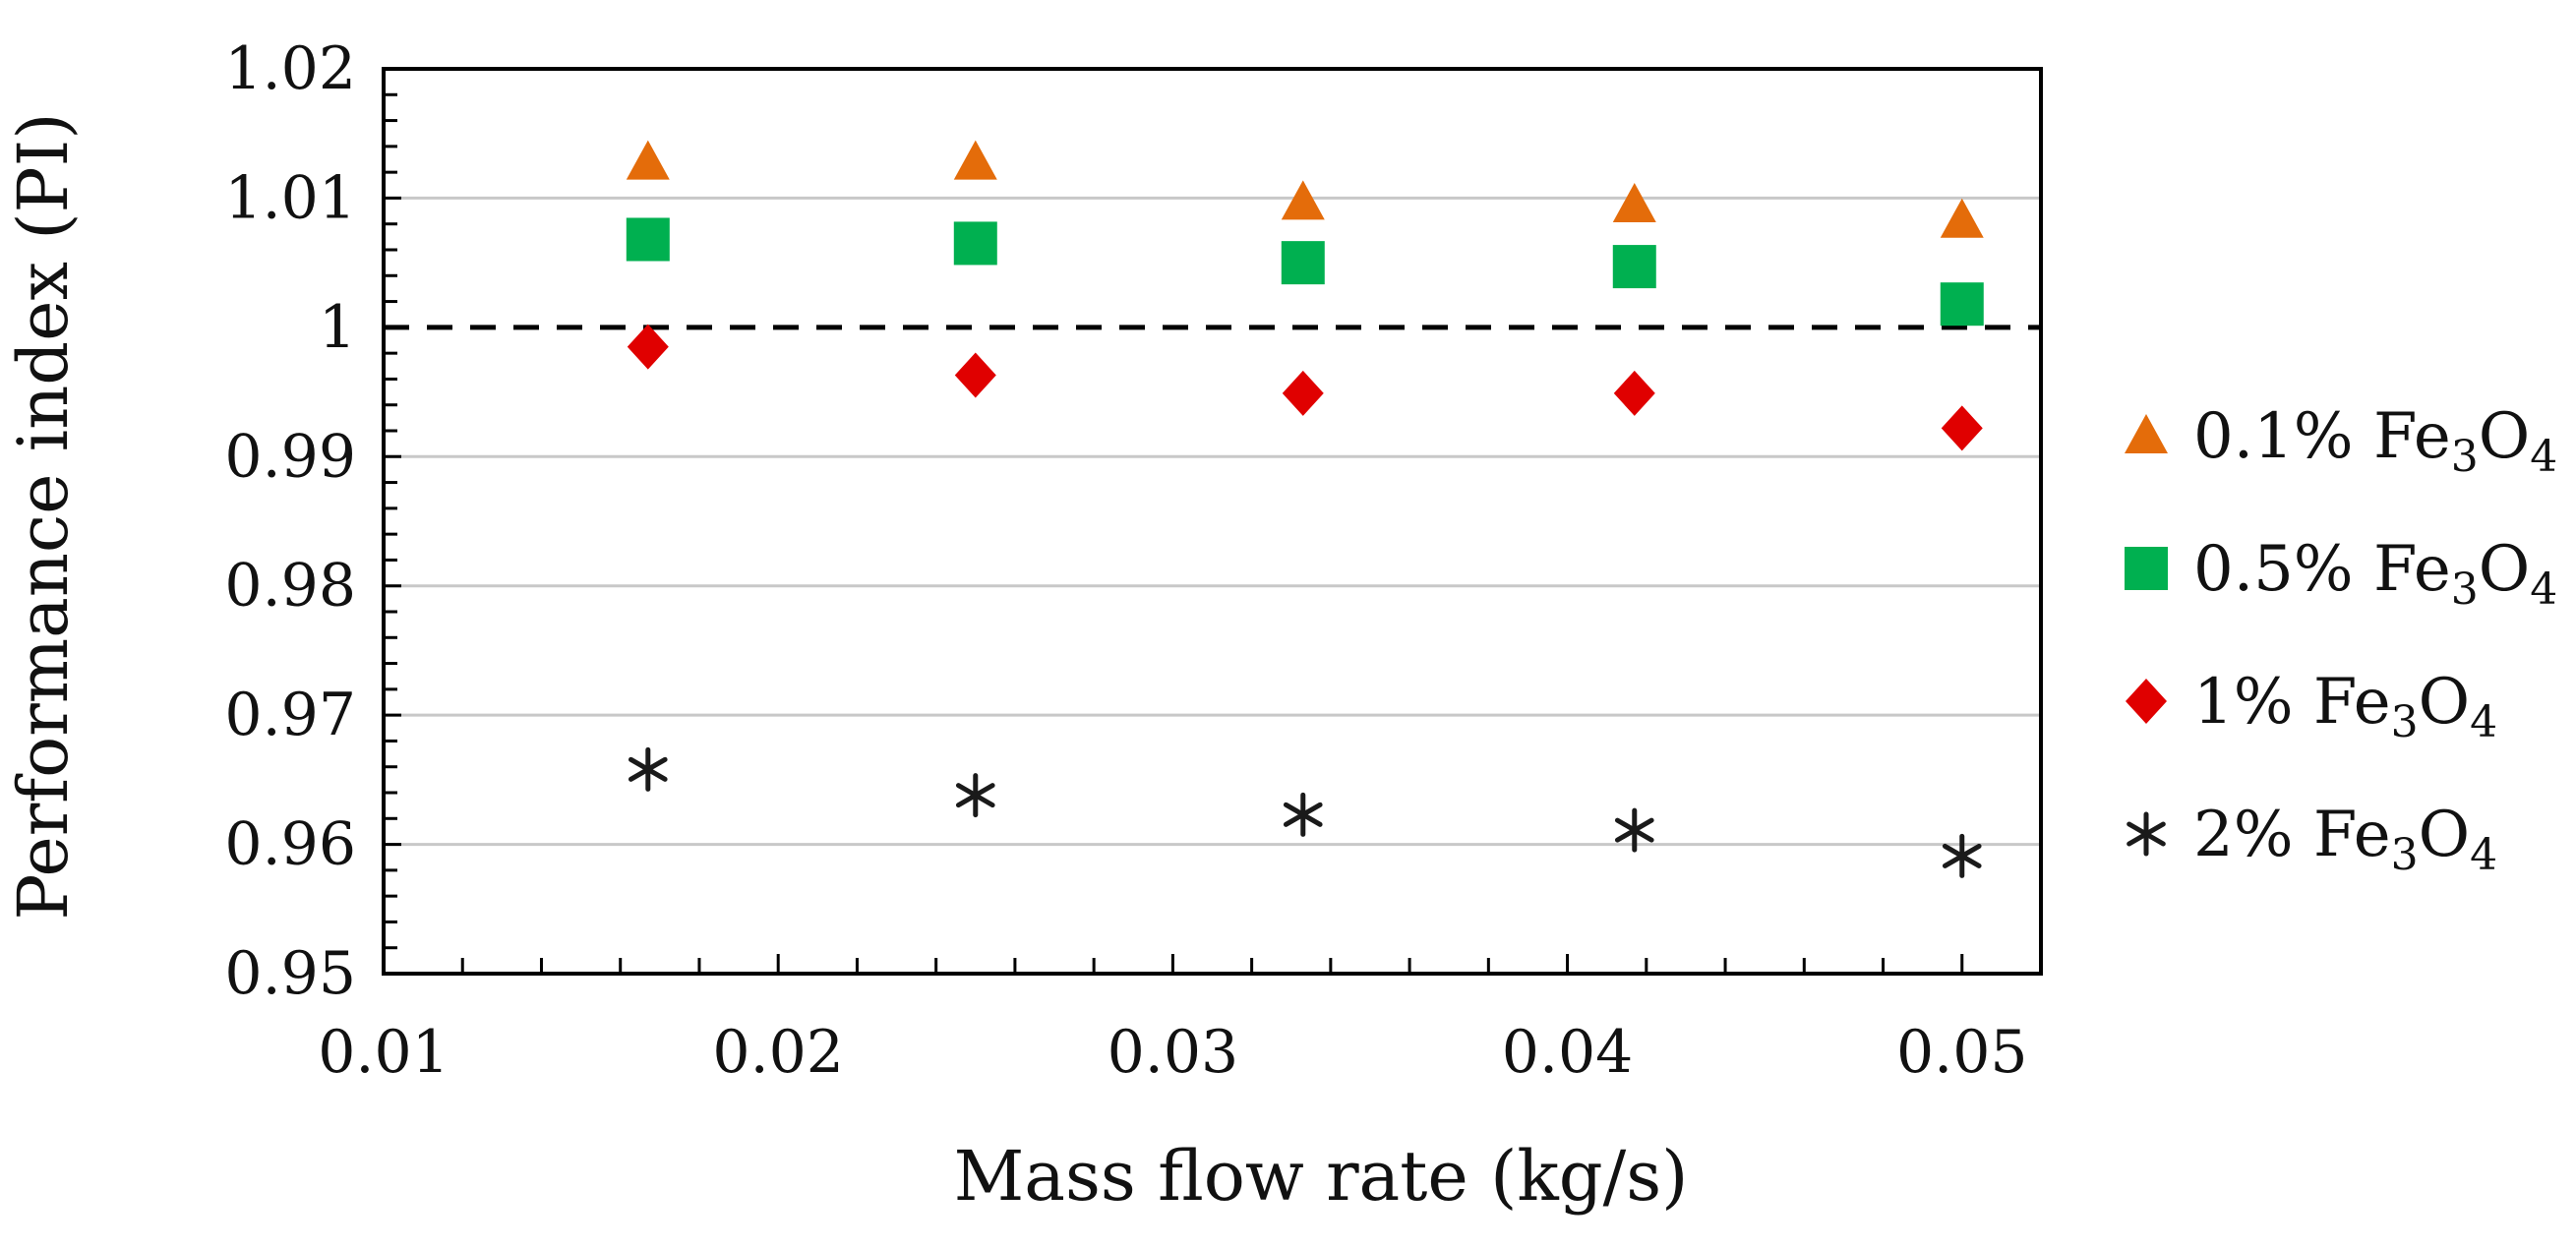 The height and width of the screenshot is (1249, 2576). What do you see at coordinates (1322, 1176) in the screenshot?
I see `x-axis-title: Mass flow rate (kg/s)` at bounding box center [1322, 1176].